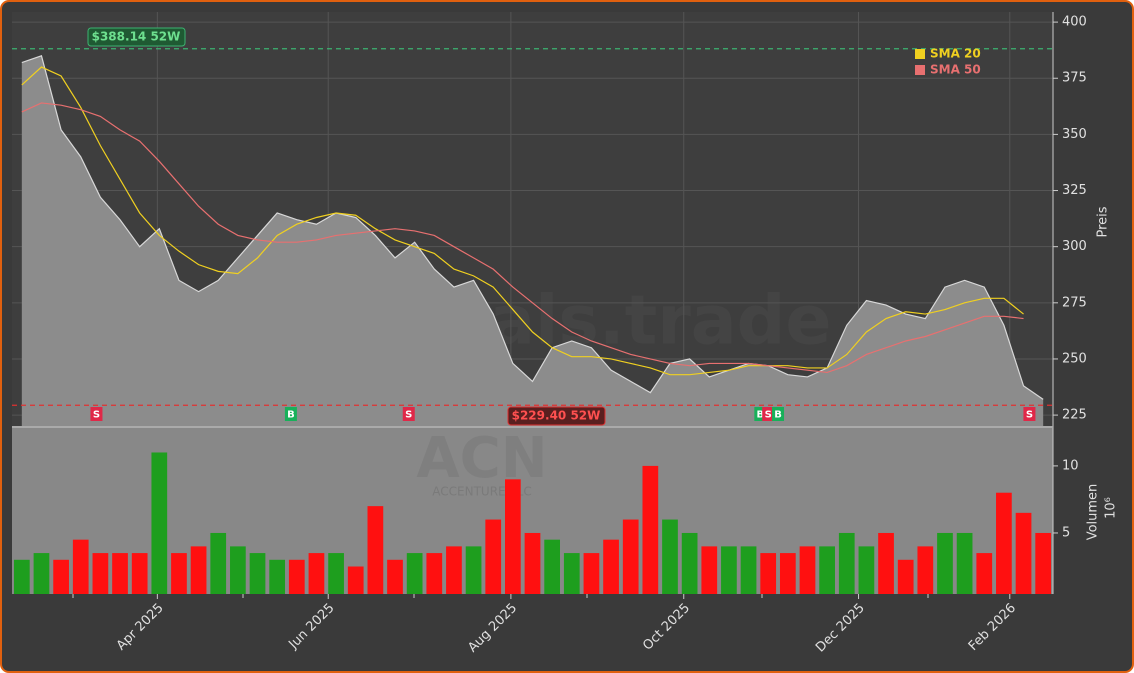  What do you see at coordinates (1111, 508) in the screenshot?
I see `y-axis-unit: 10⁶` at bounding box center [1111, 508].